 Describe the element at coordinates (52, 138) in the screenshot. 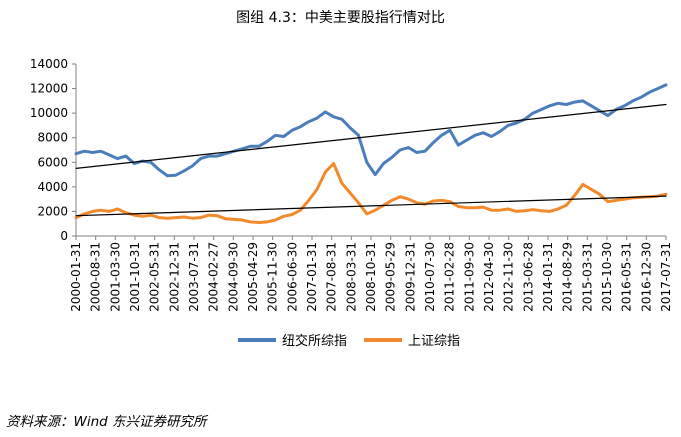

I see `y-tick-label: 8000` at that location.